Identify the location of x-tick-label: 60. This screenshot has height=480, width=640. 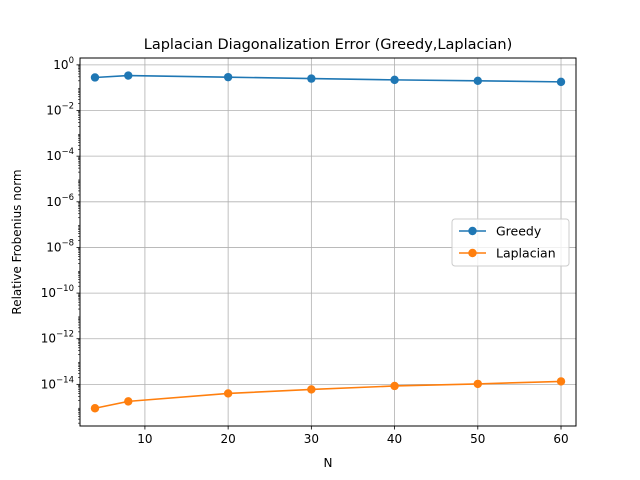
(560, 439).